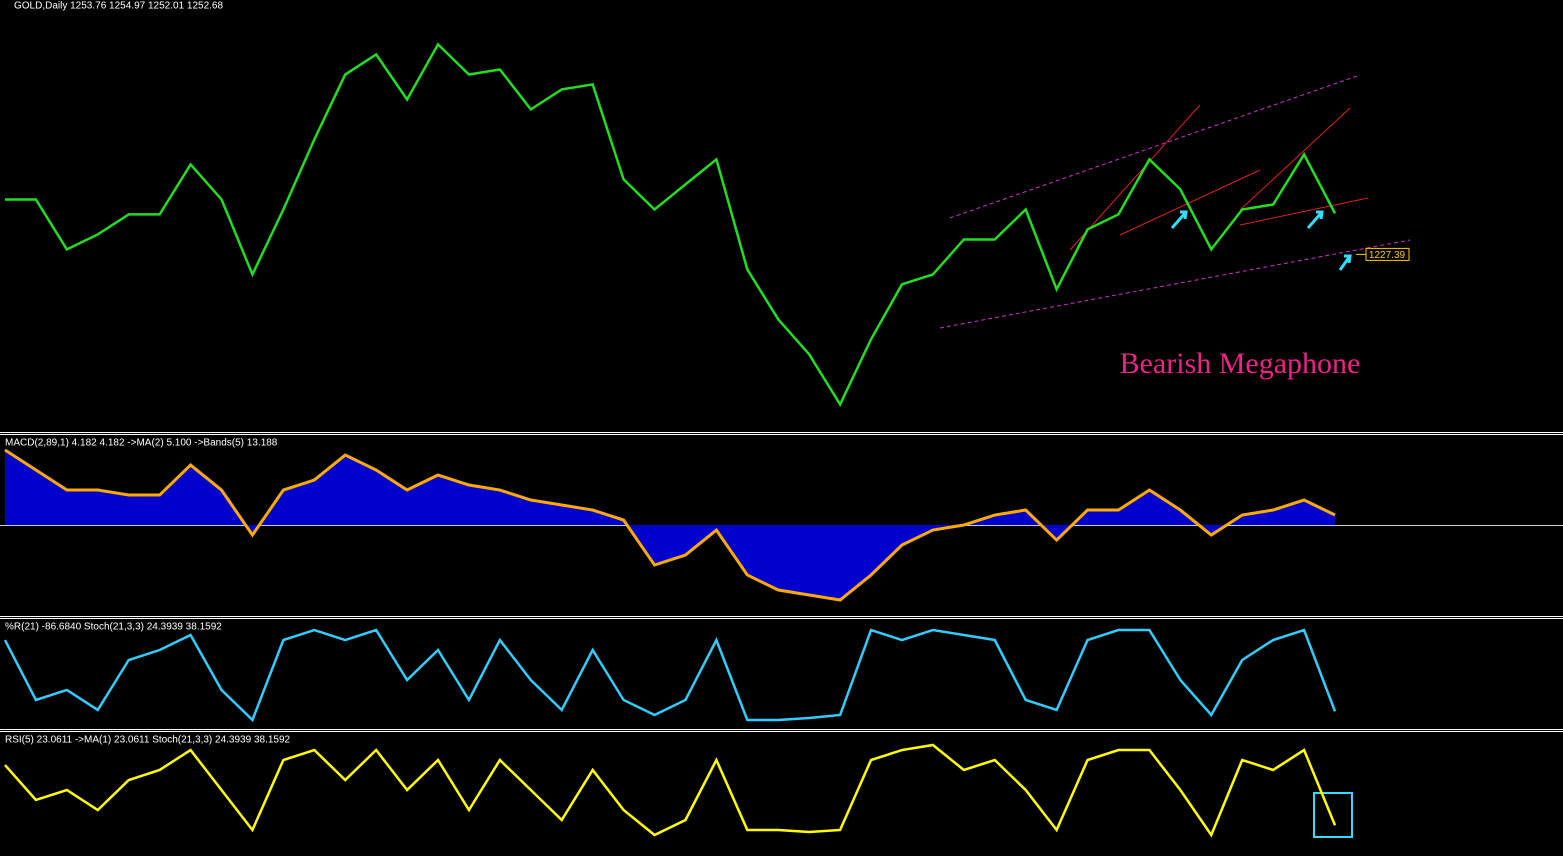 This screenshot has width=1563, height=856. I want to click on price-tag, so click(1387, 254).